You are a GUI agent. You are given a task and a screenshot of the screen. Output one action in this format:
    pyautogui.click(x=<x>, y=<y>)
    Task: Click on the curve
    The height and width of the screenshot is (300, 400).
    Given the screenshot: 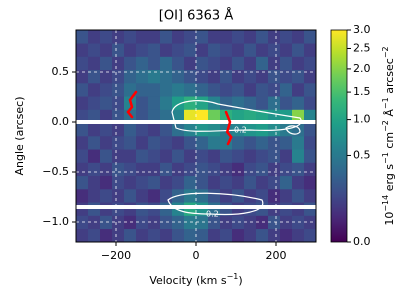 What is the action you would take?
    pyautogui.click(x=132, y=104)
    